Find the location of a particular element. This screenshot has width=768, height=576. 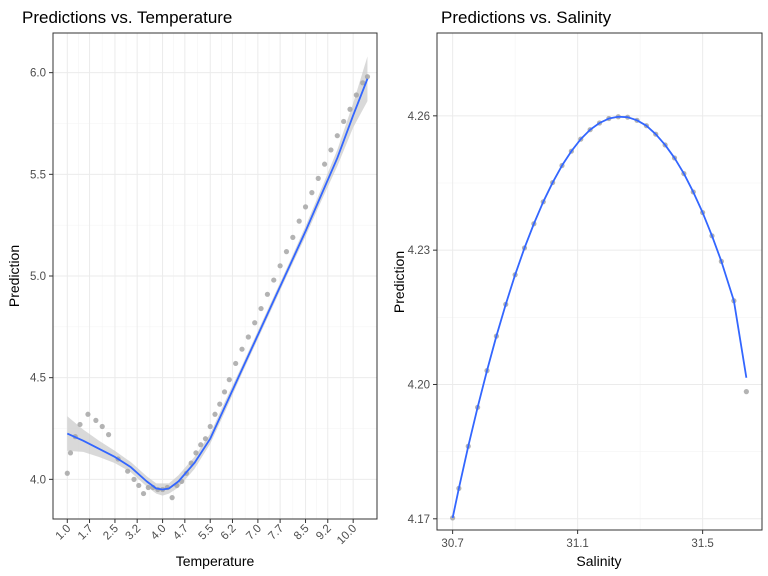

chart-title: Predictions vs. Salinity is located at coordinates (526, 17).